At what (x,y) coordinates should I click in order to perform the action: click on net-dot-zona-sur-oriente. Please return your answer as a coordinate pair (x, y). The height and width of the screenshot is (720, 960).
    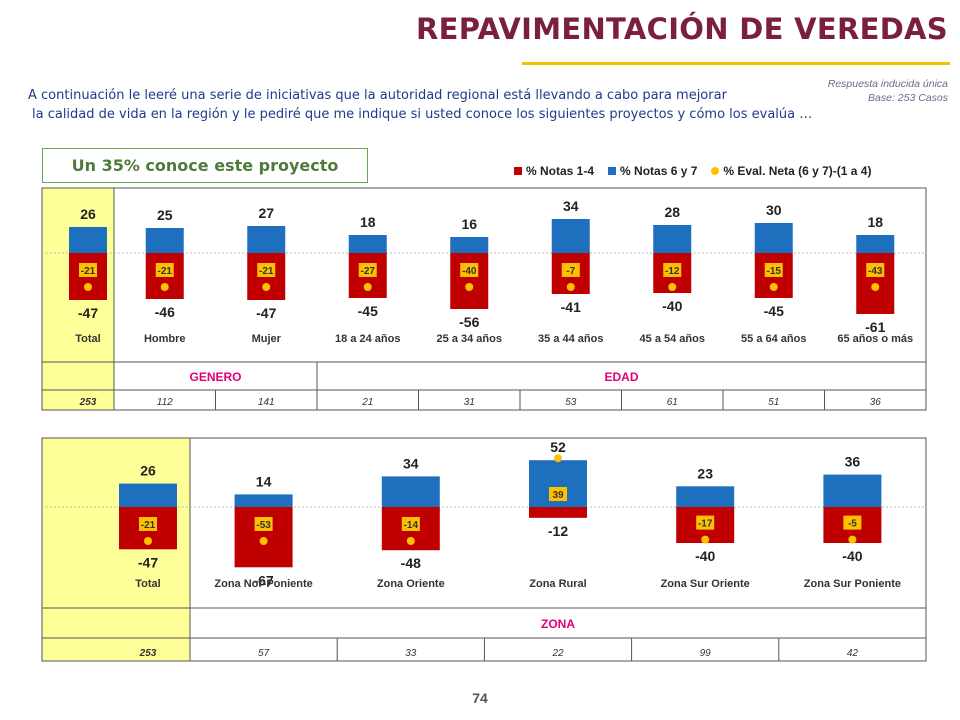
    Looking at the image, I should click on (705, 539).